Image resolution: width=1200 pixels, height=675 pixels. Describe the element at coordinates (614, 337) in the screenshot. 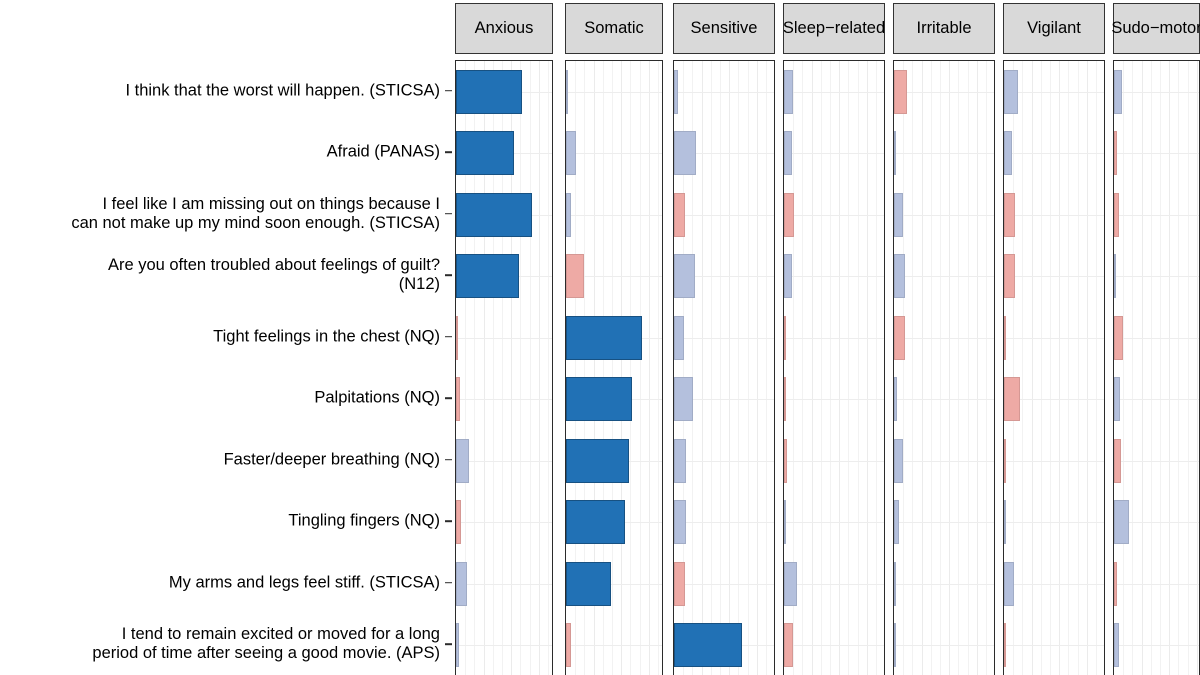

I see `facet-panel: Somatic` at that location.